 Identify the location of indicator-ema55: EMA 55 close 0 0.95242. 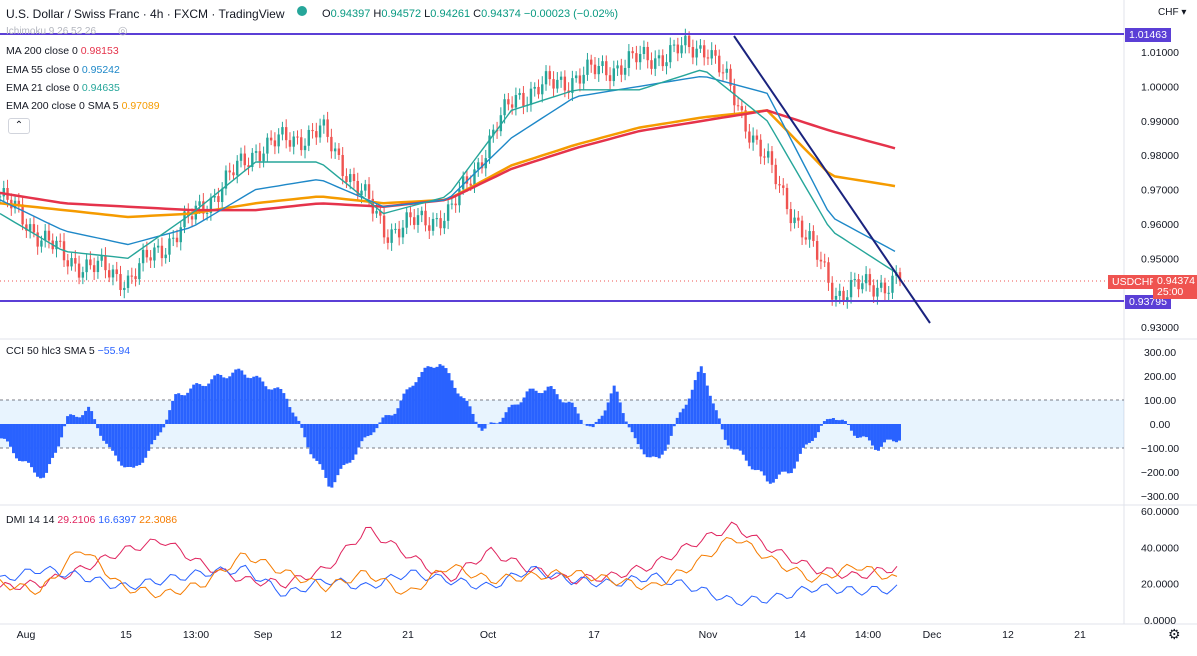
(63, 70).